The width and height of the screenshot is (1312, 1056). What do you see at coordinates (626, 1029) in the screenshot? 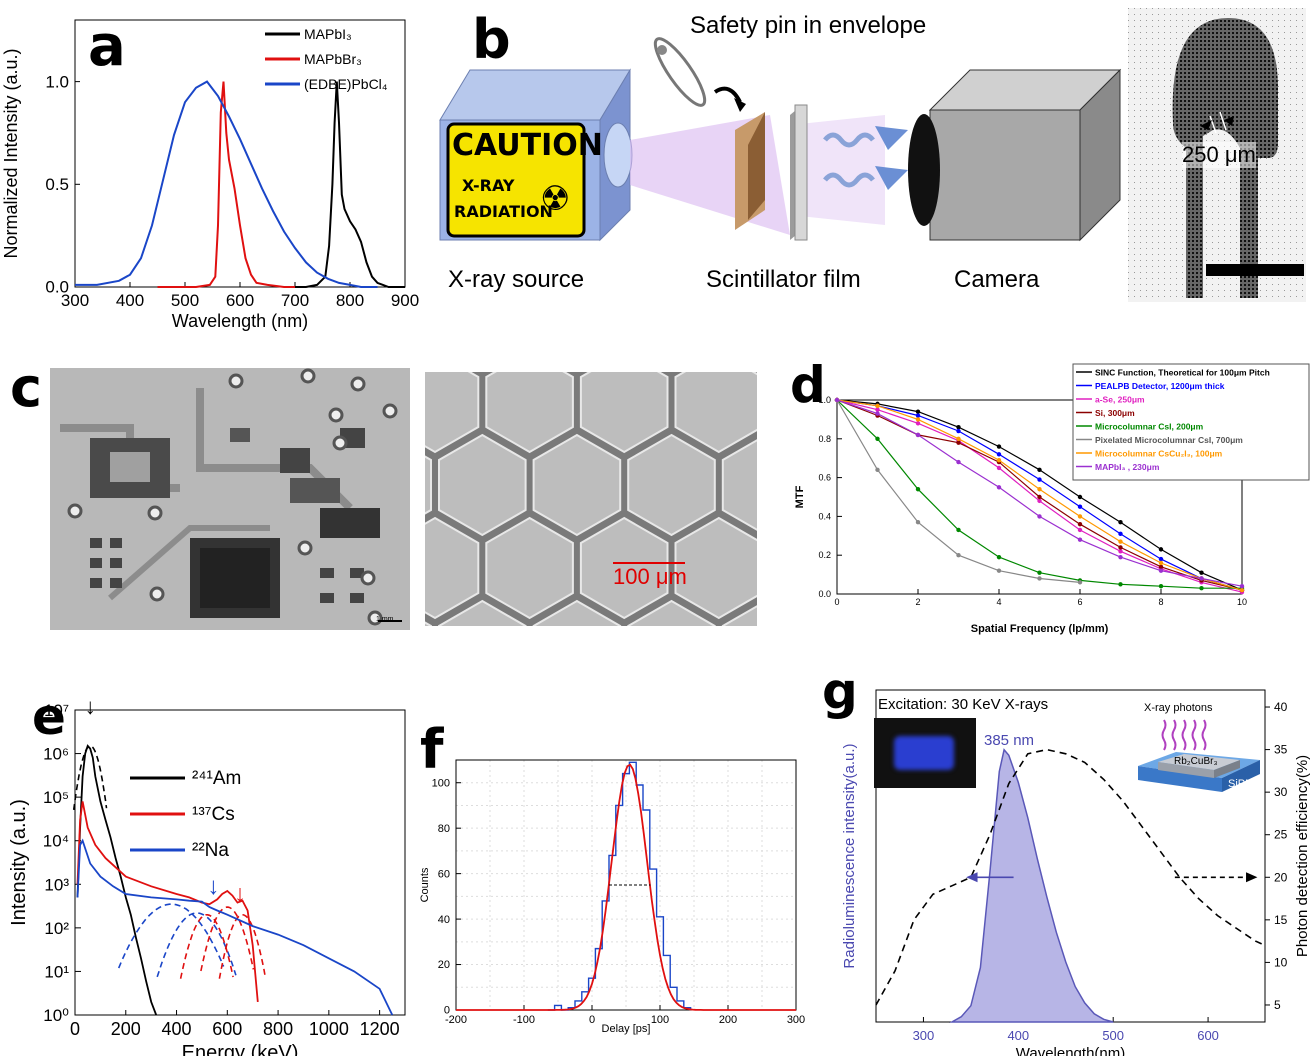
I see `x-axis-label: Delay [ps]` at bounding box center [626, 1029].